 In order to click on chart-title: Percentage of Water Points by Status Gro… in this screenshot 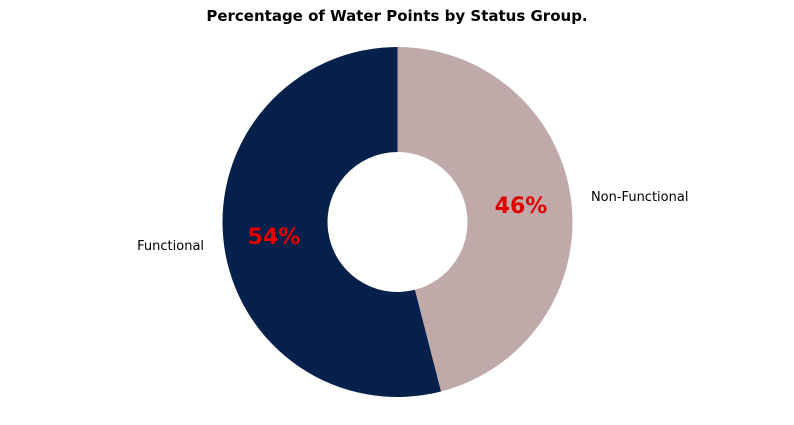, I will do `click(397, 16)`.